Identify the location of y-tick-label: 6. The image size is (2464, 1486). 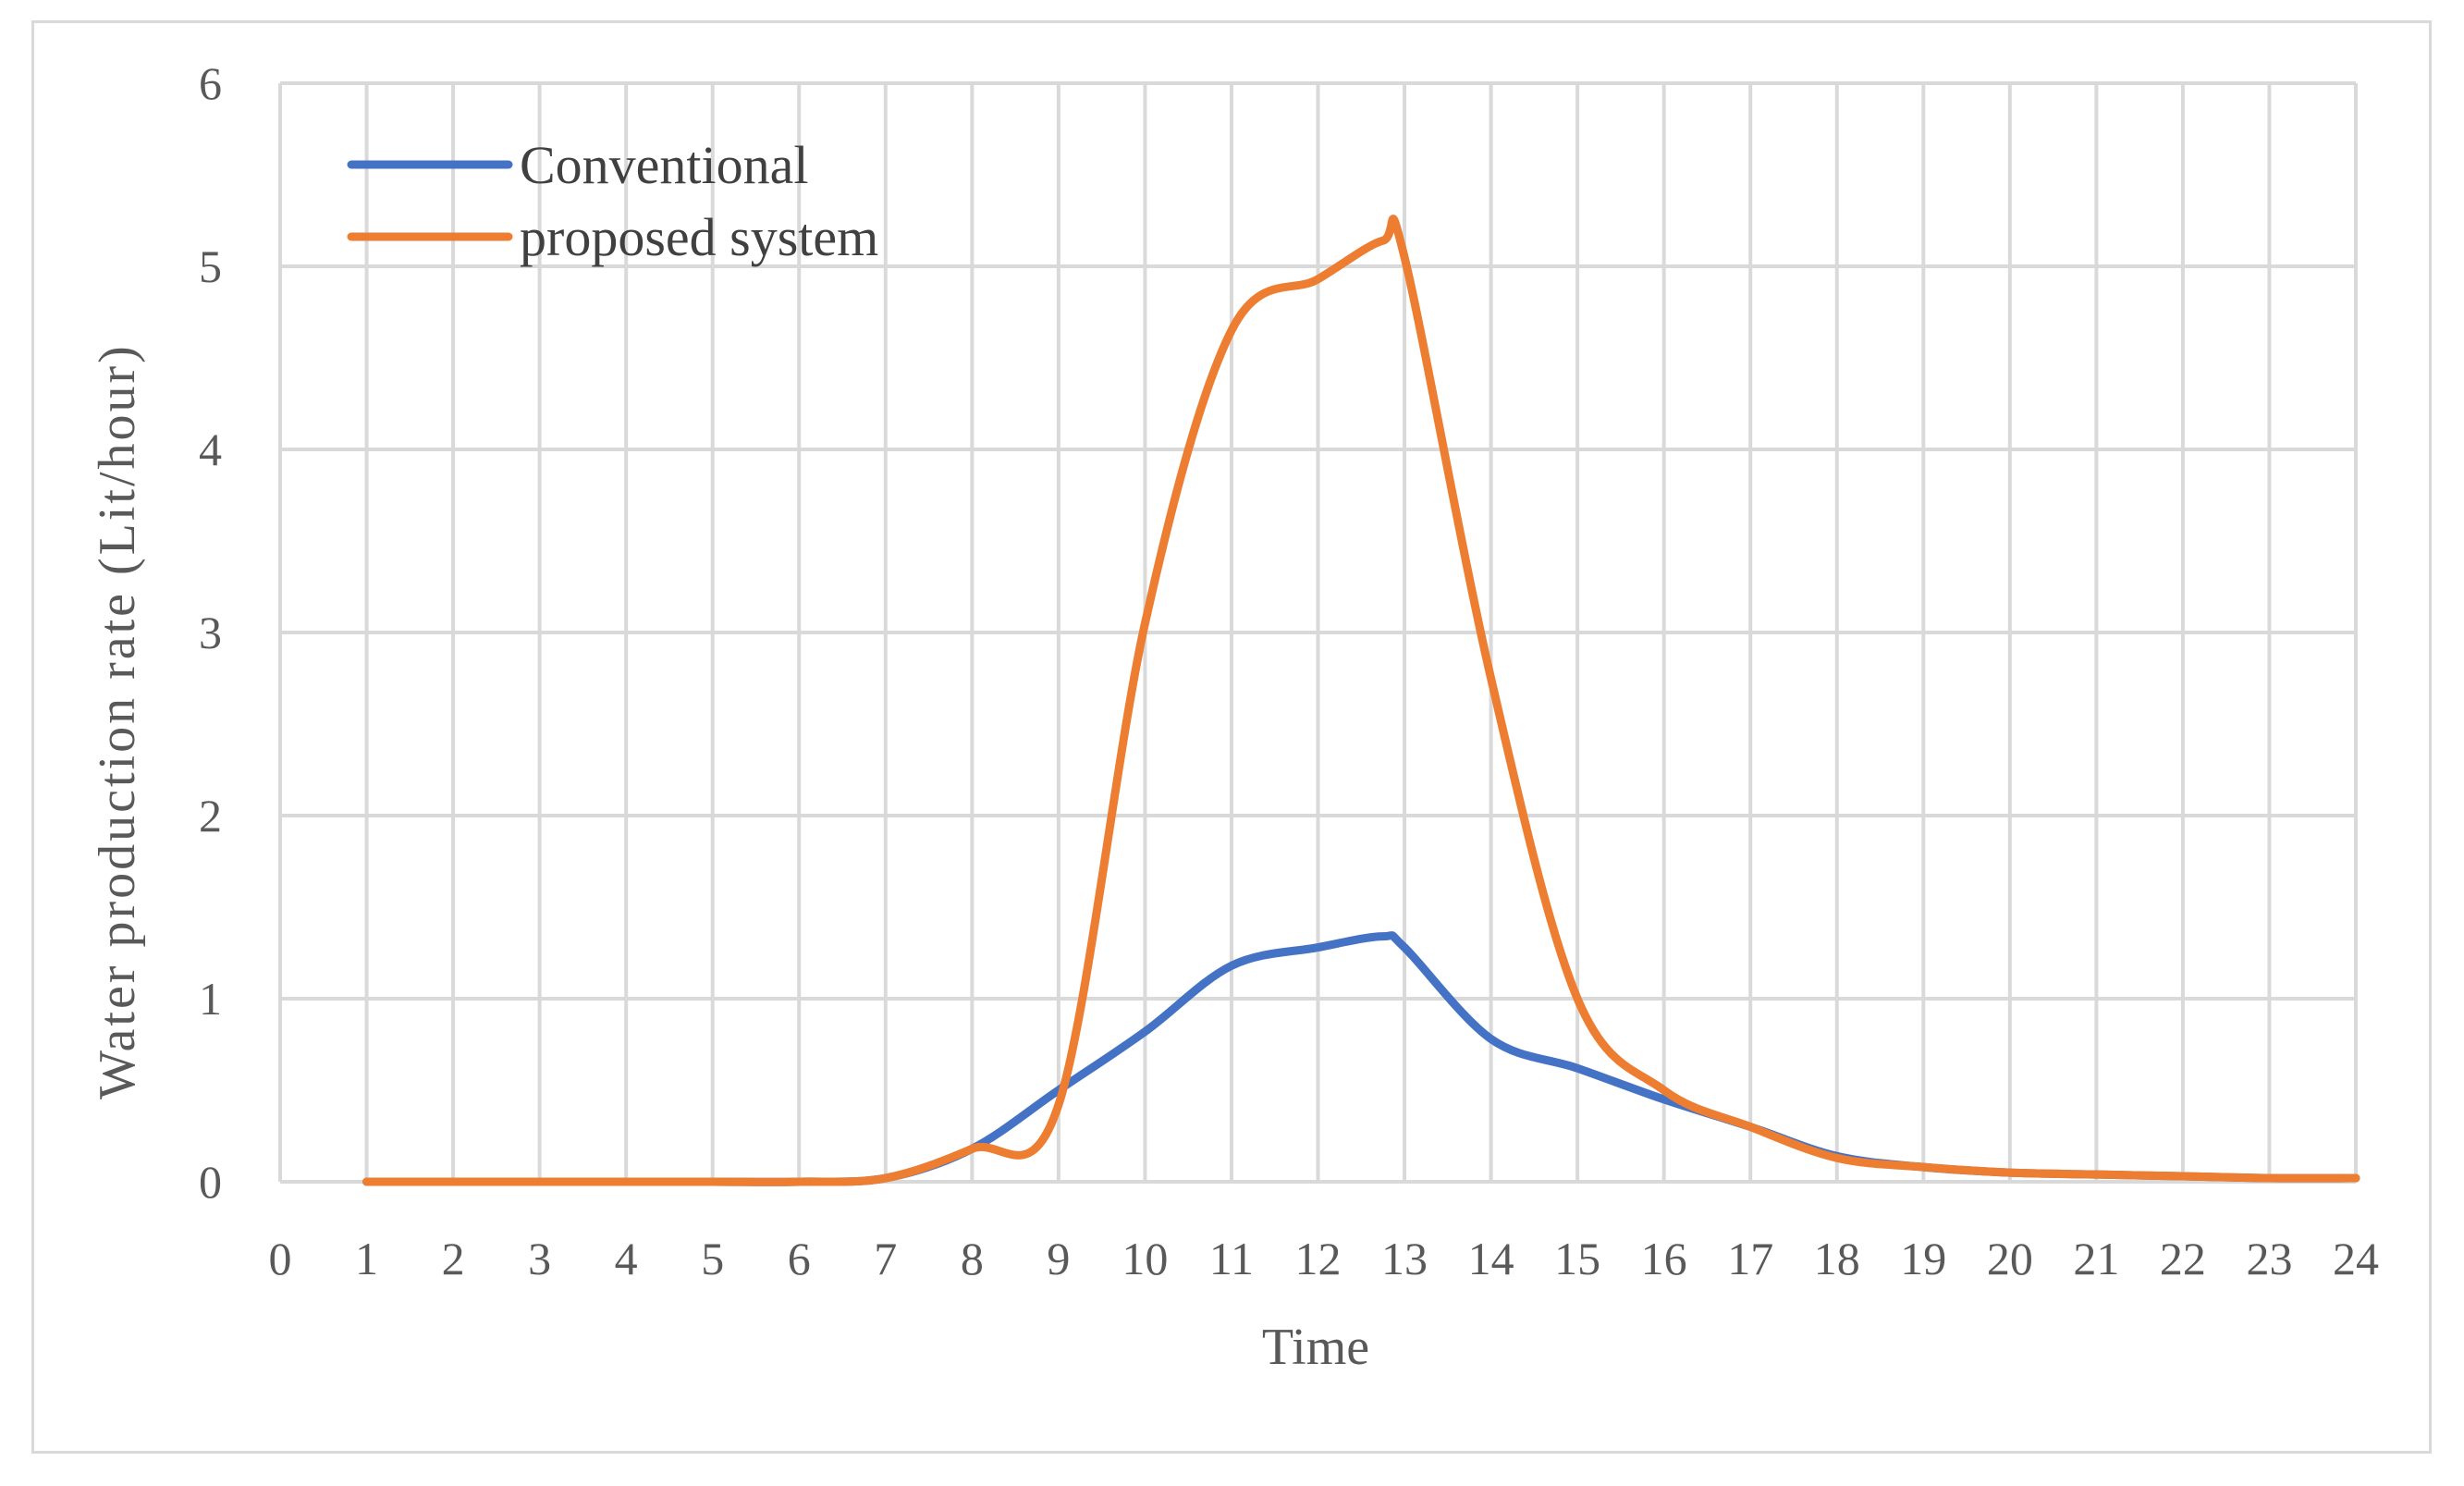
(210, 83).